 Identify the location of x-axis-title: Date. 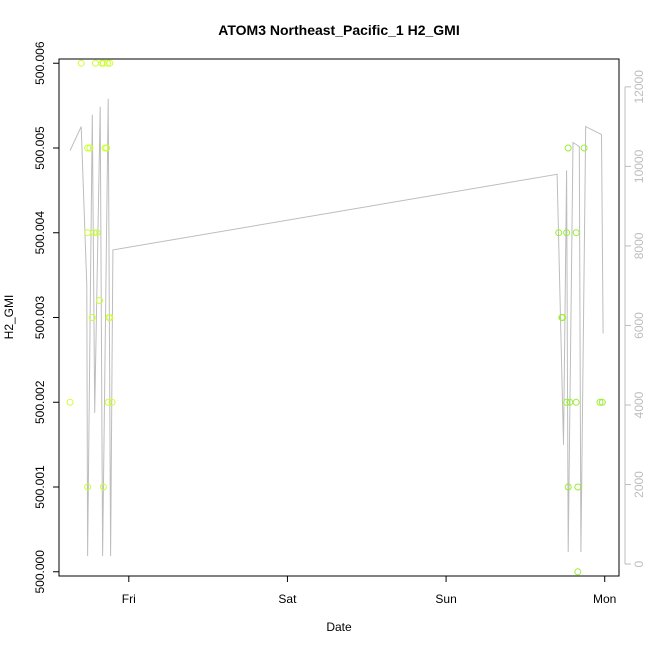
(339, 627).